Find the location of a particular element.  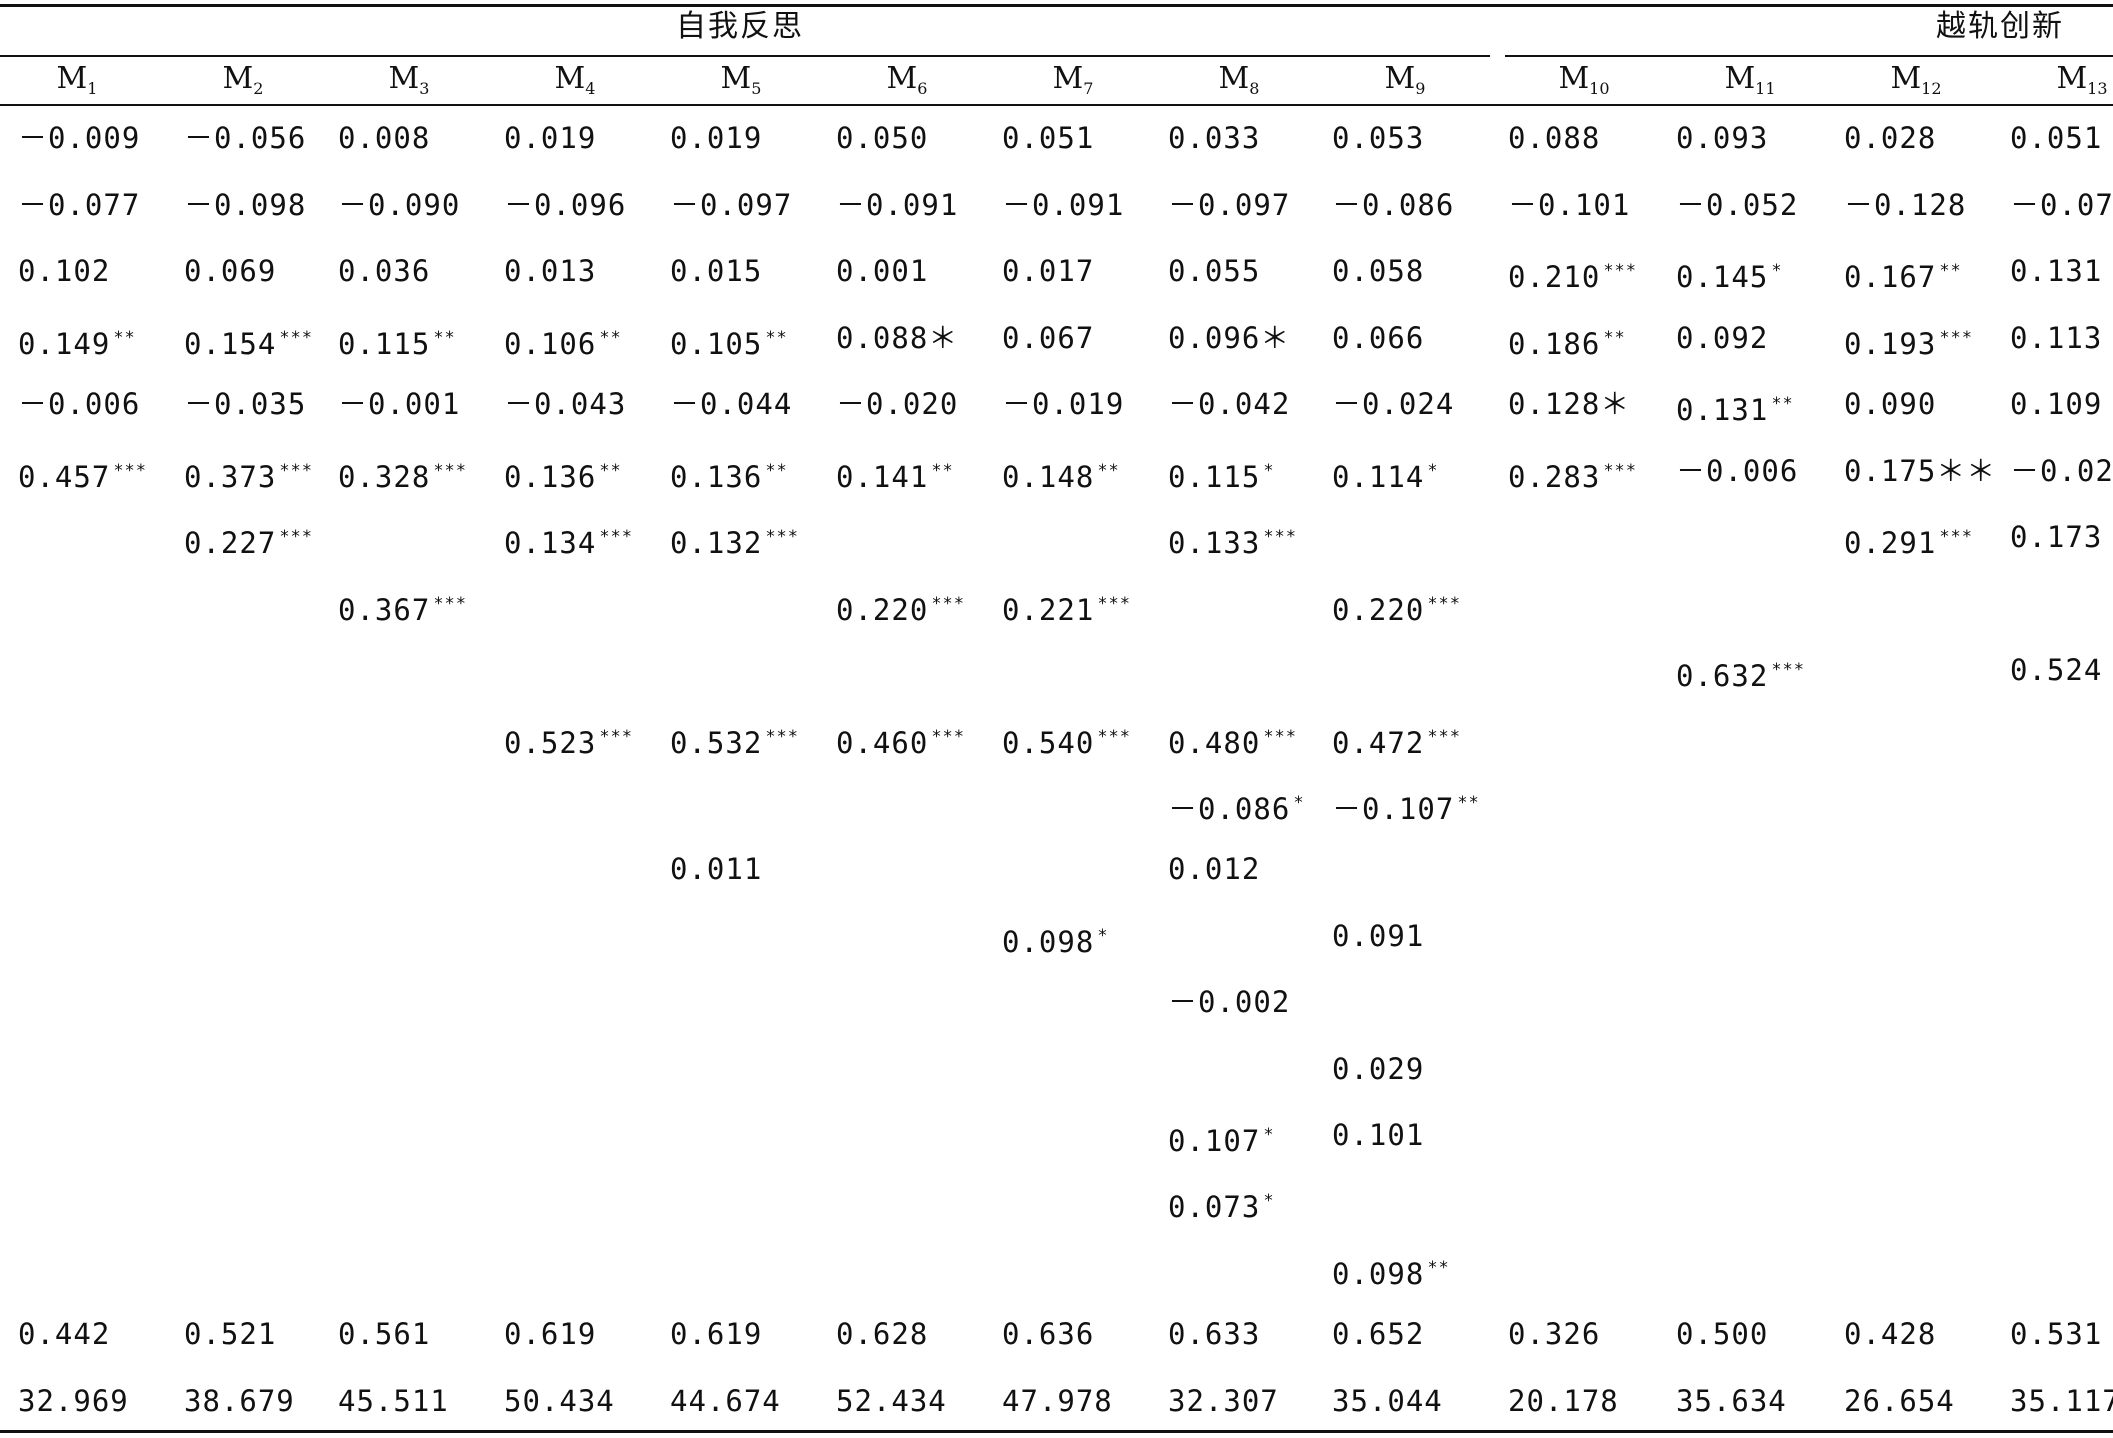

cell-value: 0.521 is located at coordinates (230, 1334).